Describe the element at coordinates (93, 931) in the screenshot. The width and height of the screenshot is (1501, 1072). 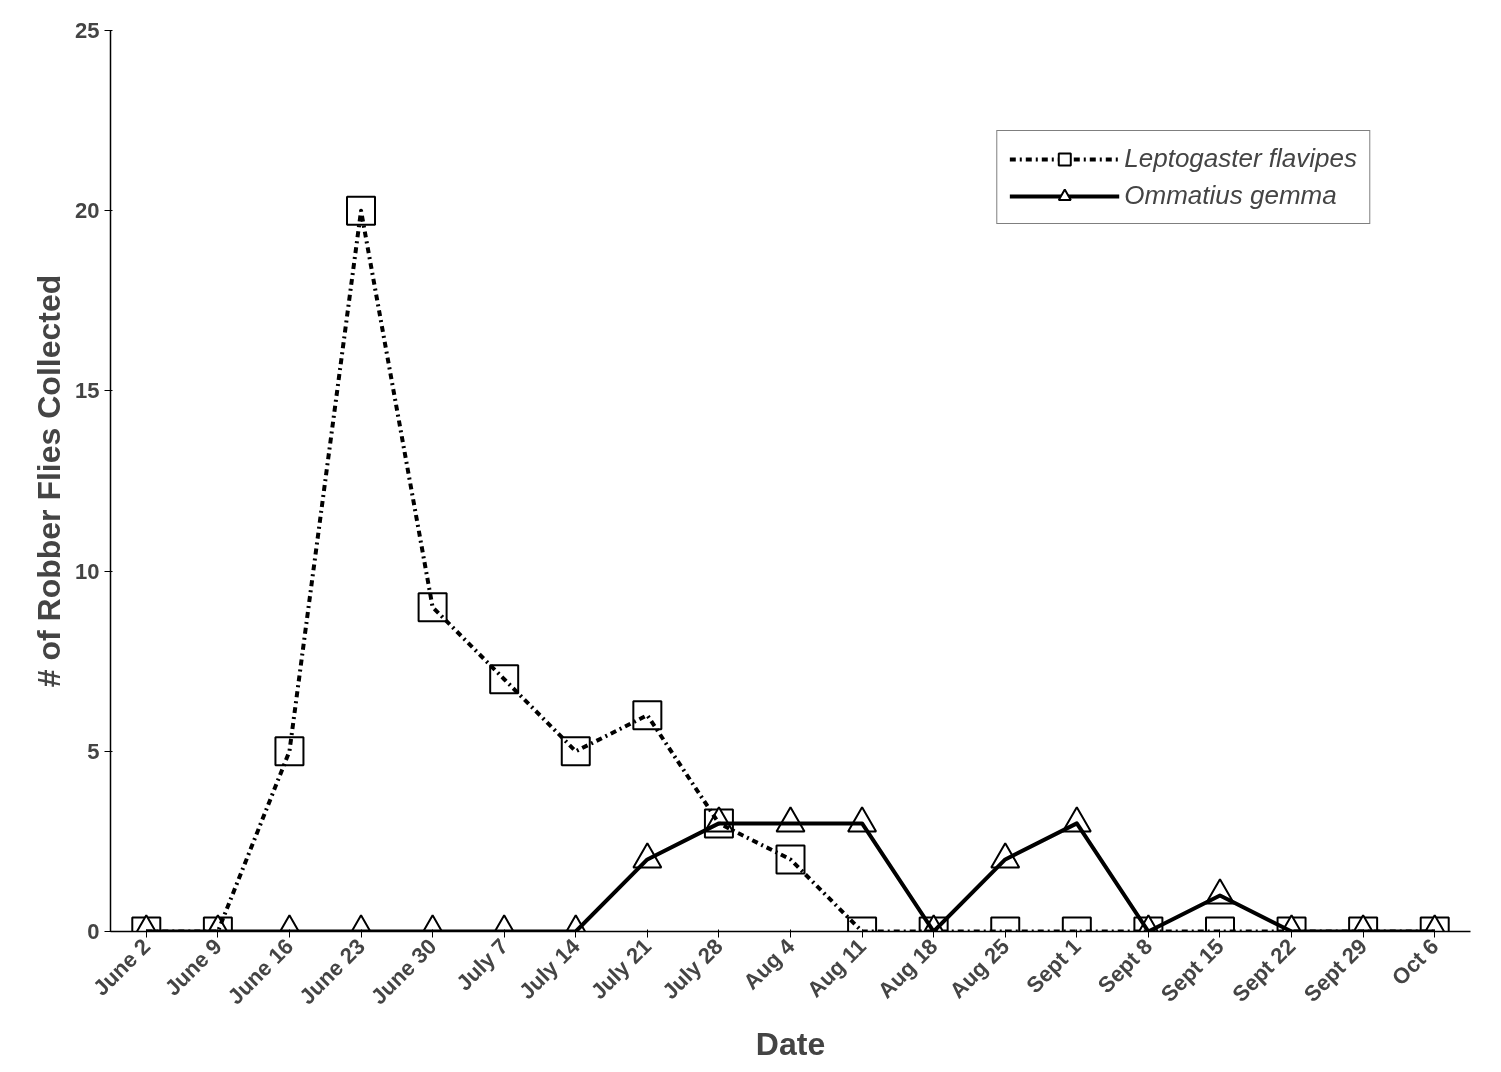
I see `y-tick-label: 0` at that location.